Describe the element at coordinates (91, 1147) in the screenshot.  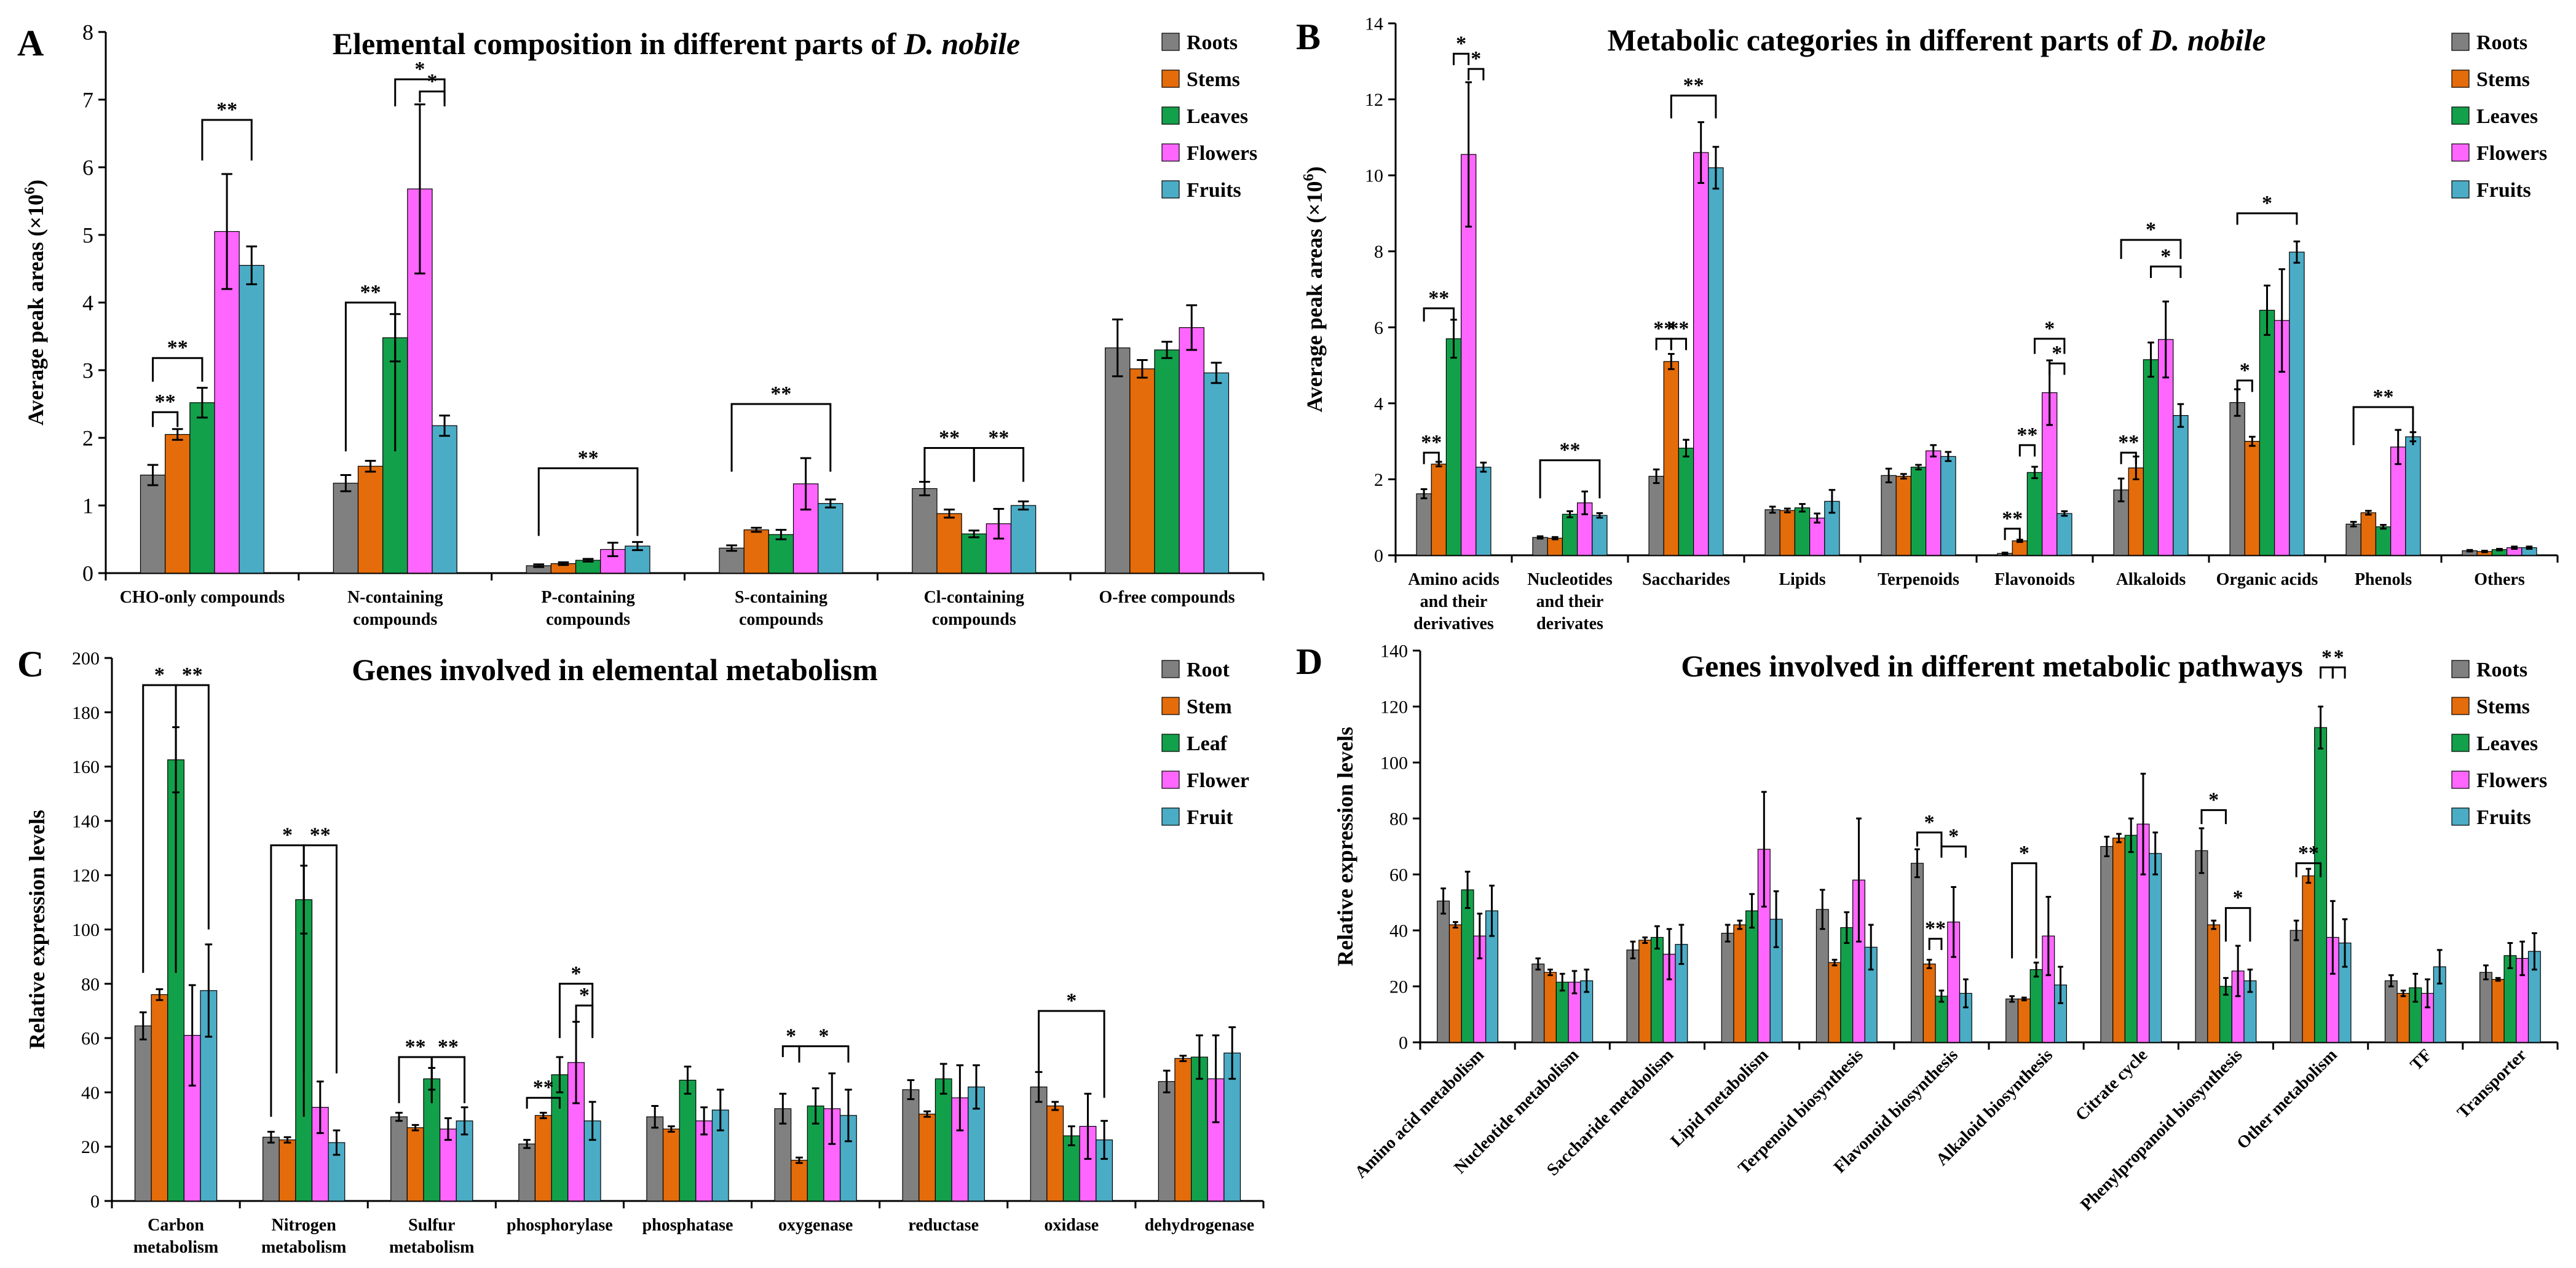
I see `y-tick-label: 20` at that location.